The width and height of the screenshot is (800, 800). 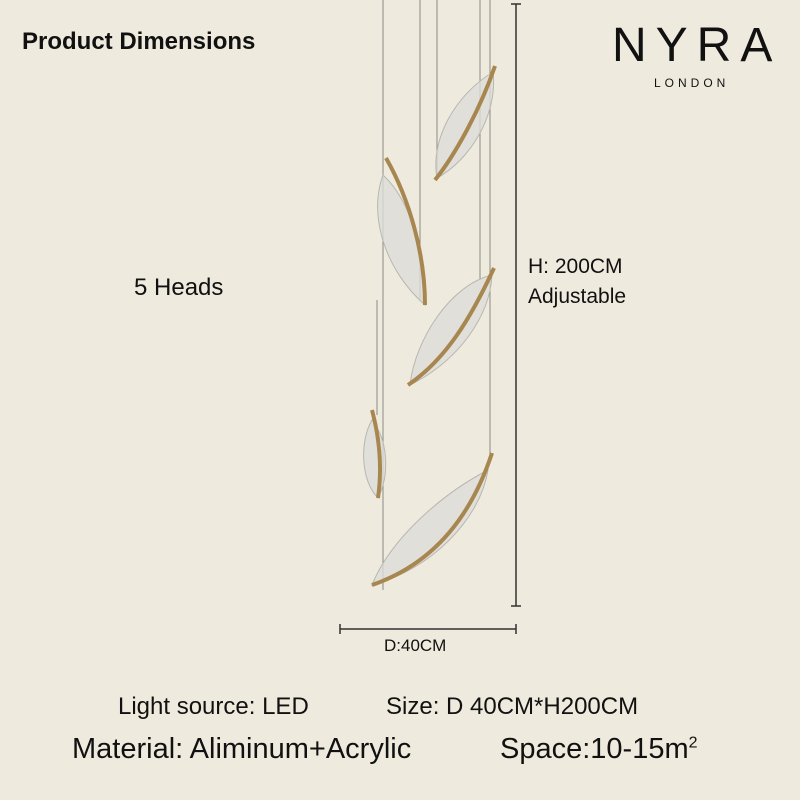 What do you see at coordinates (692, 83) in the screenshot?
I see `brand-location: LONDON` at bounding box center [692, 83].